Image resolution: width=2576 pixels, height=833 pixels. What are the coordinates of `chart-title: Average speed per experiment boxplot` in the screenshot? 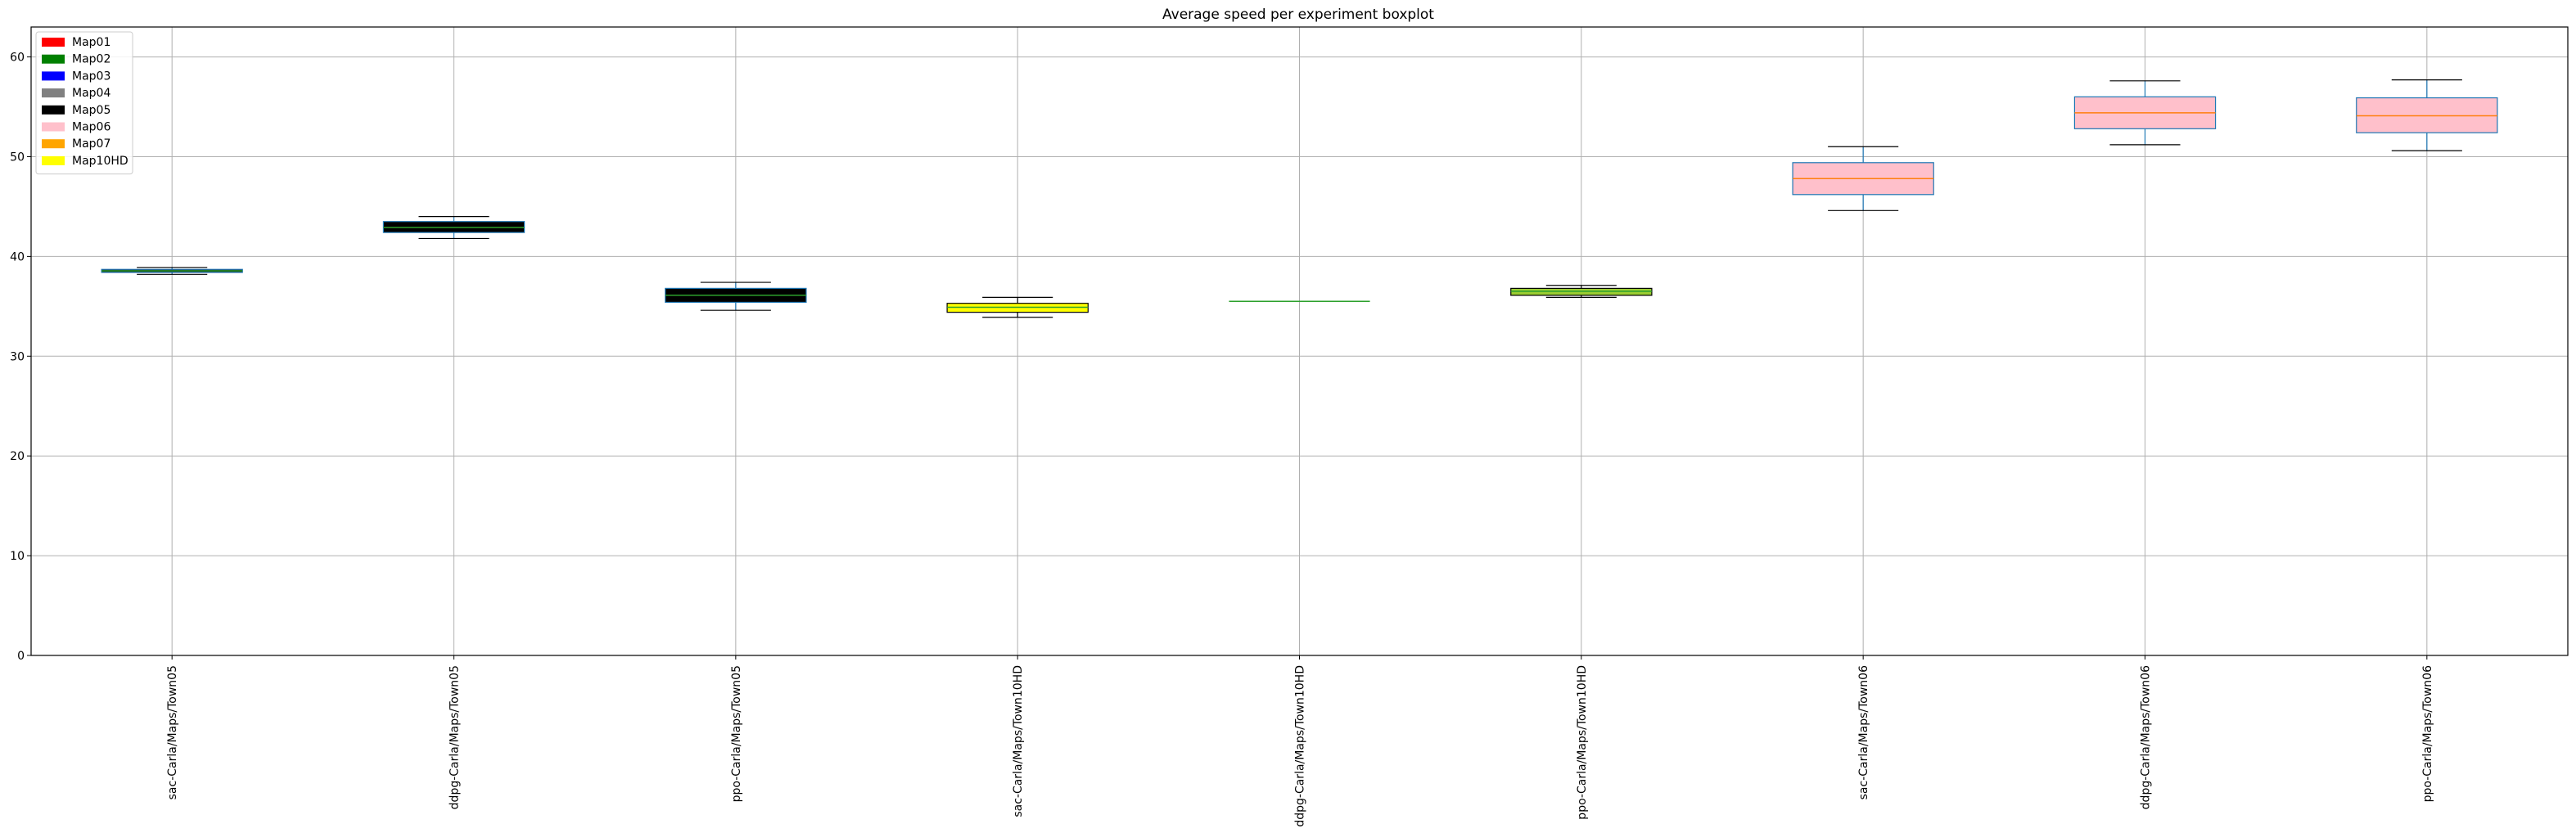 It's located at (1298, 15).